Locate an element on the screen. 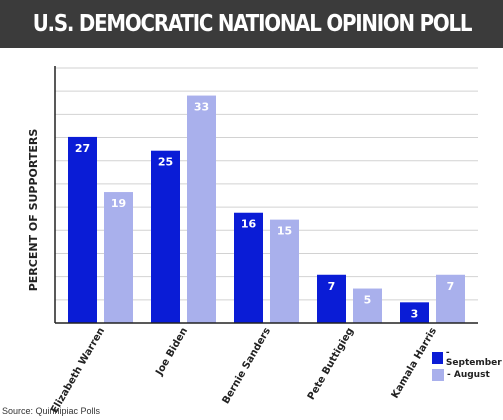 This screenshot has width=503, height=420. bar-value-label: 3 is located at coordinates (415, 313).